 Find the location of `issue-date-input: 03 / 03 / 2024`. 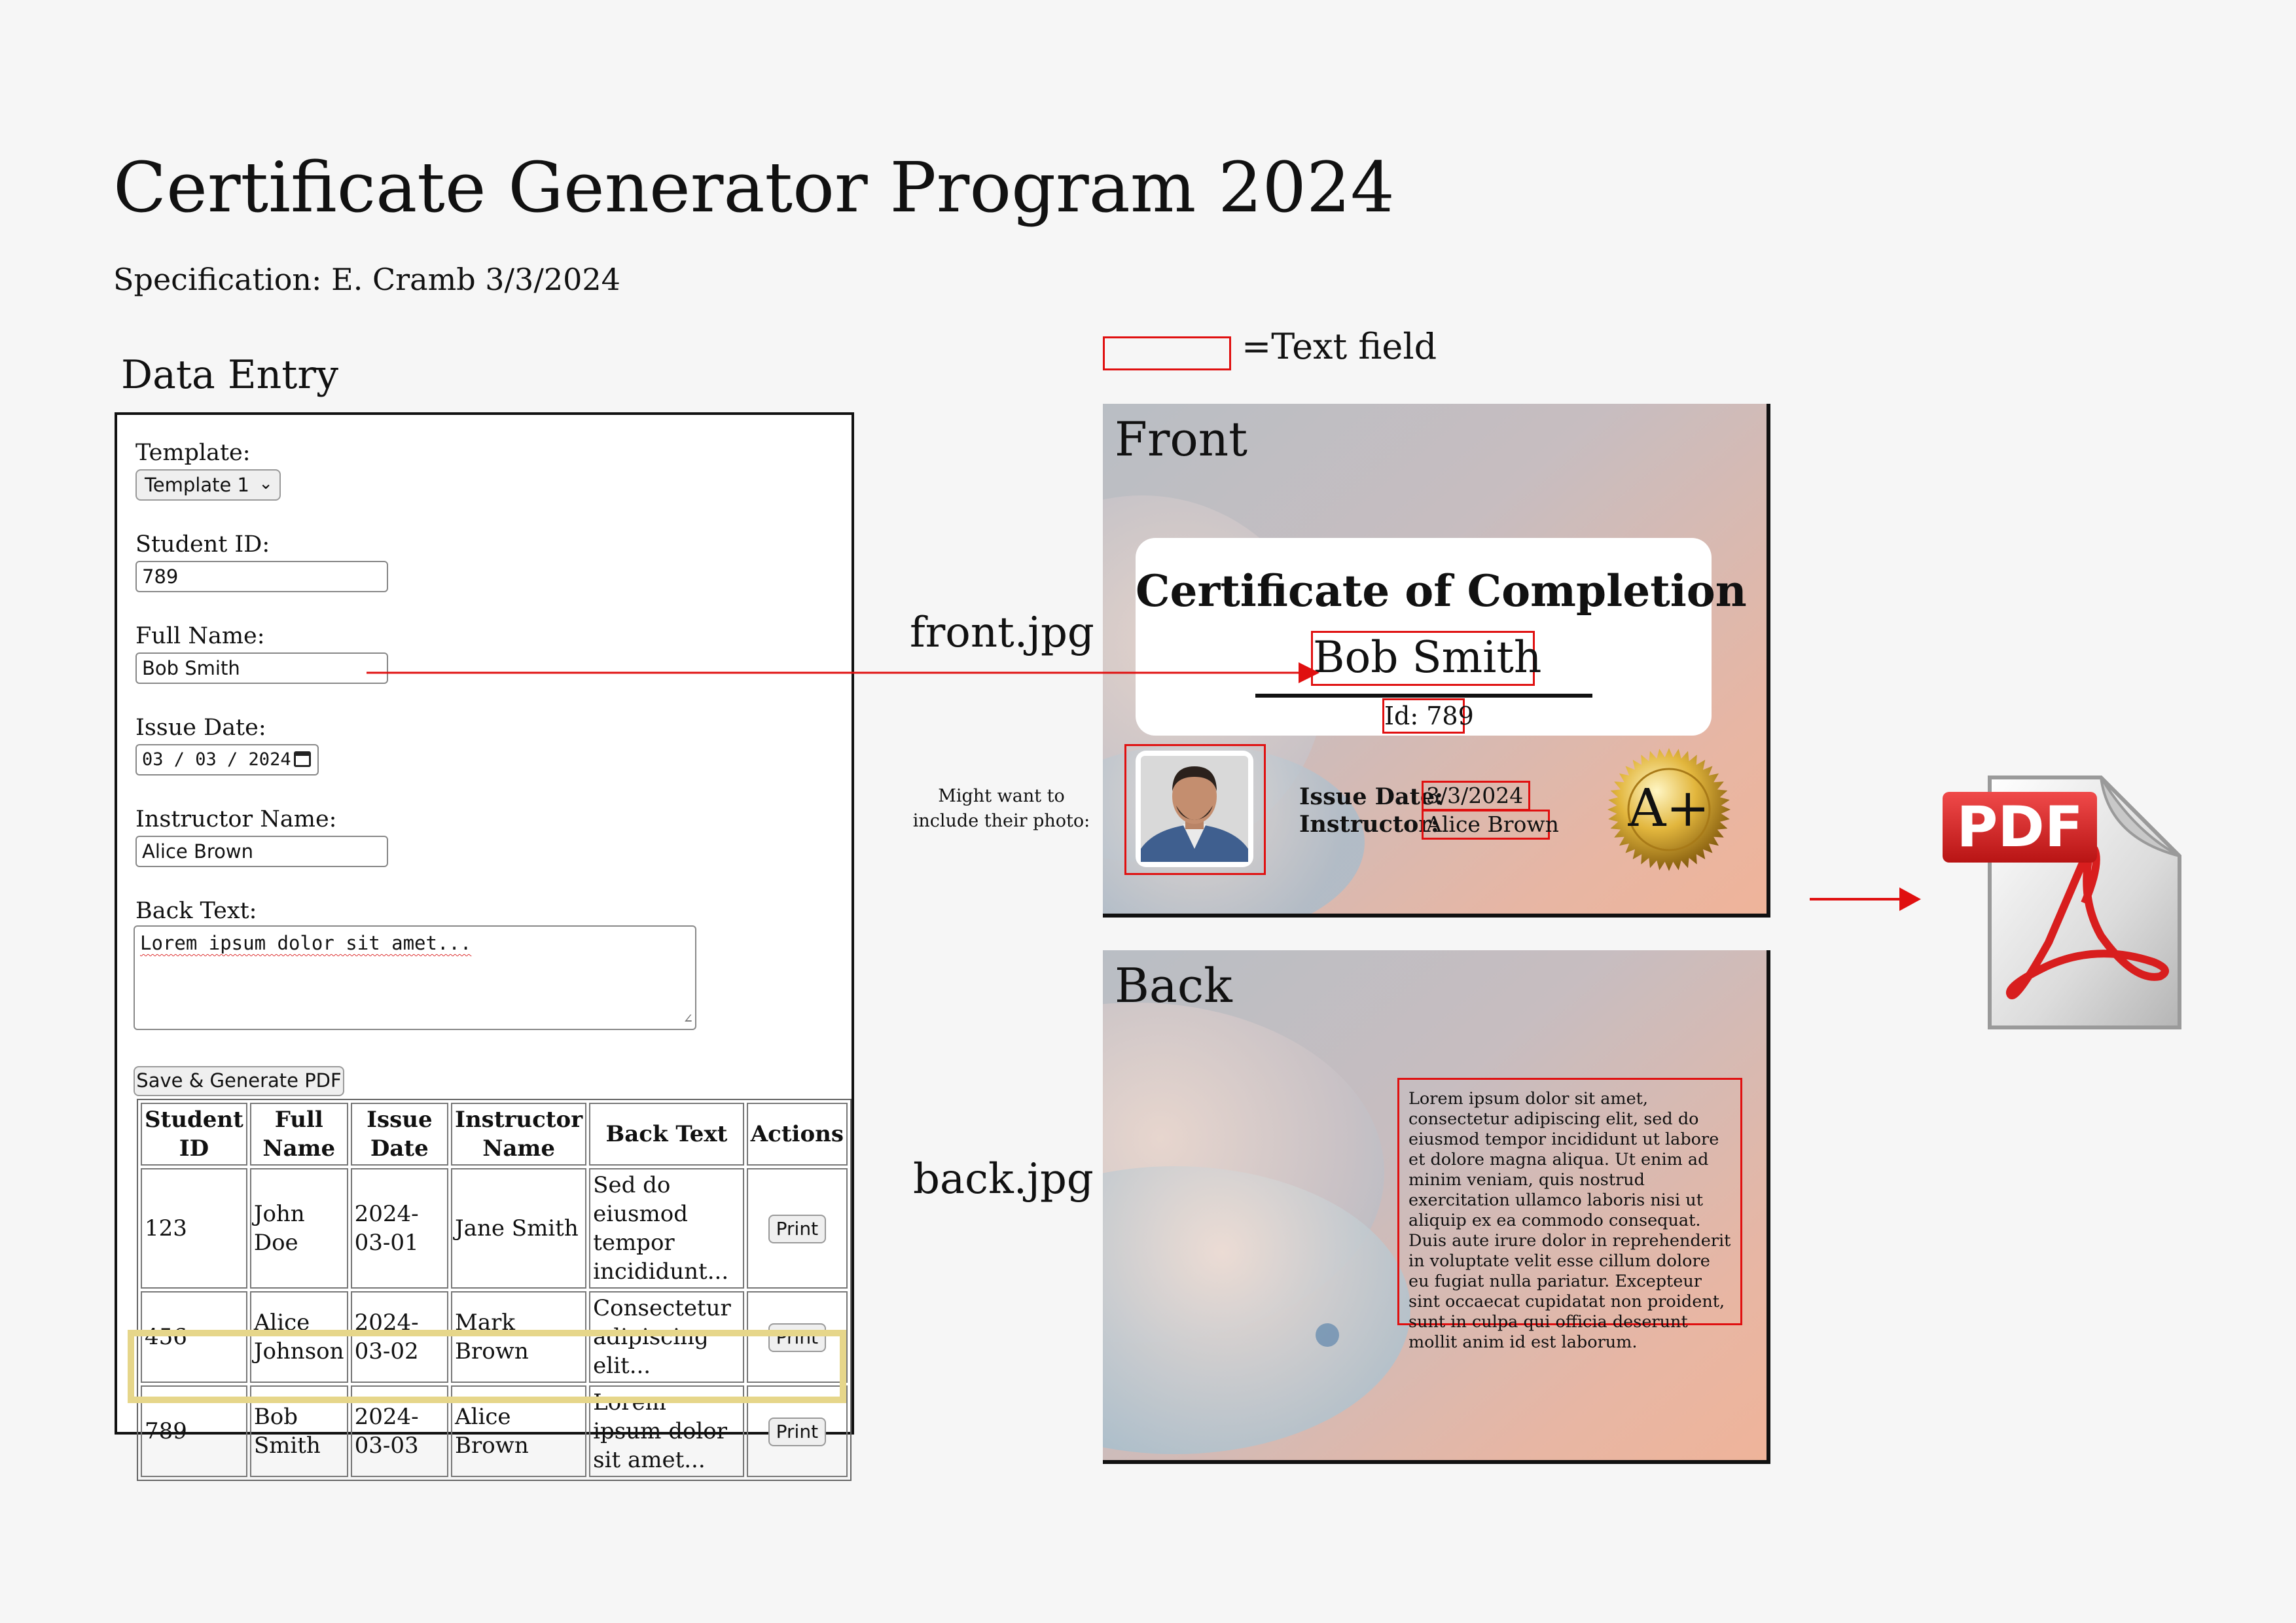

issue-date-input: 03 / 03 / 2024 is located at coordinates (227, 760).